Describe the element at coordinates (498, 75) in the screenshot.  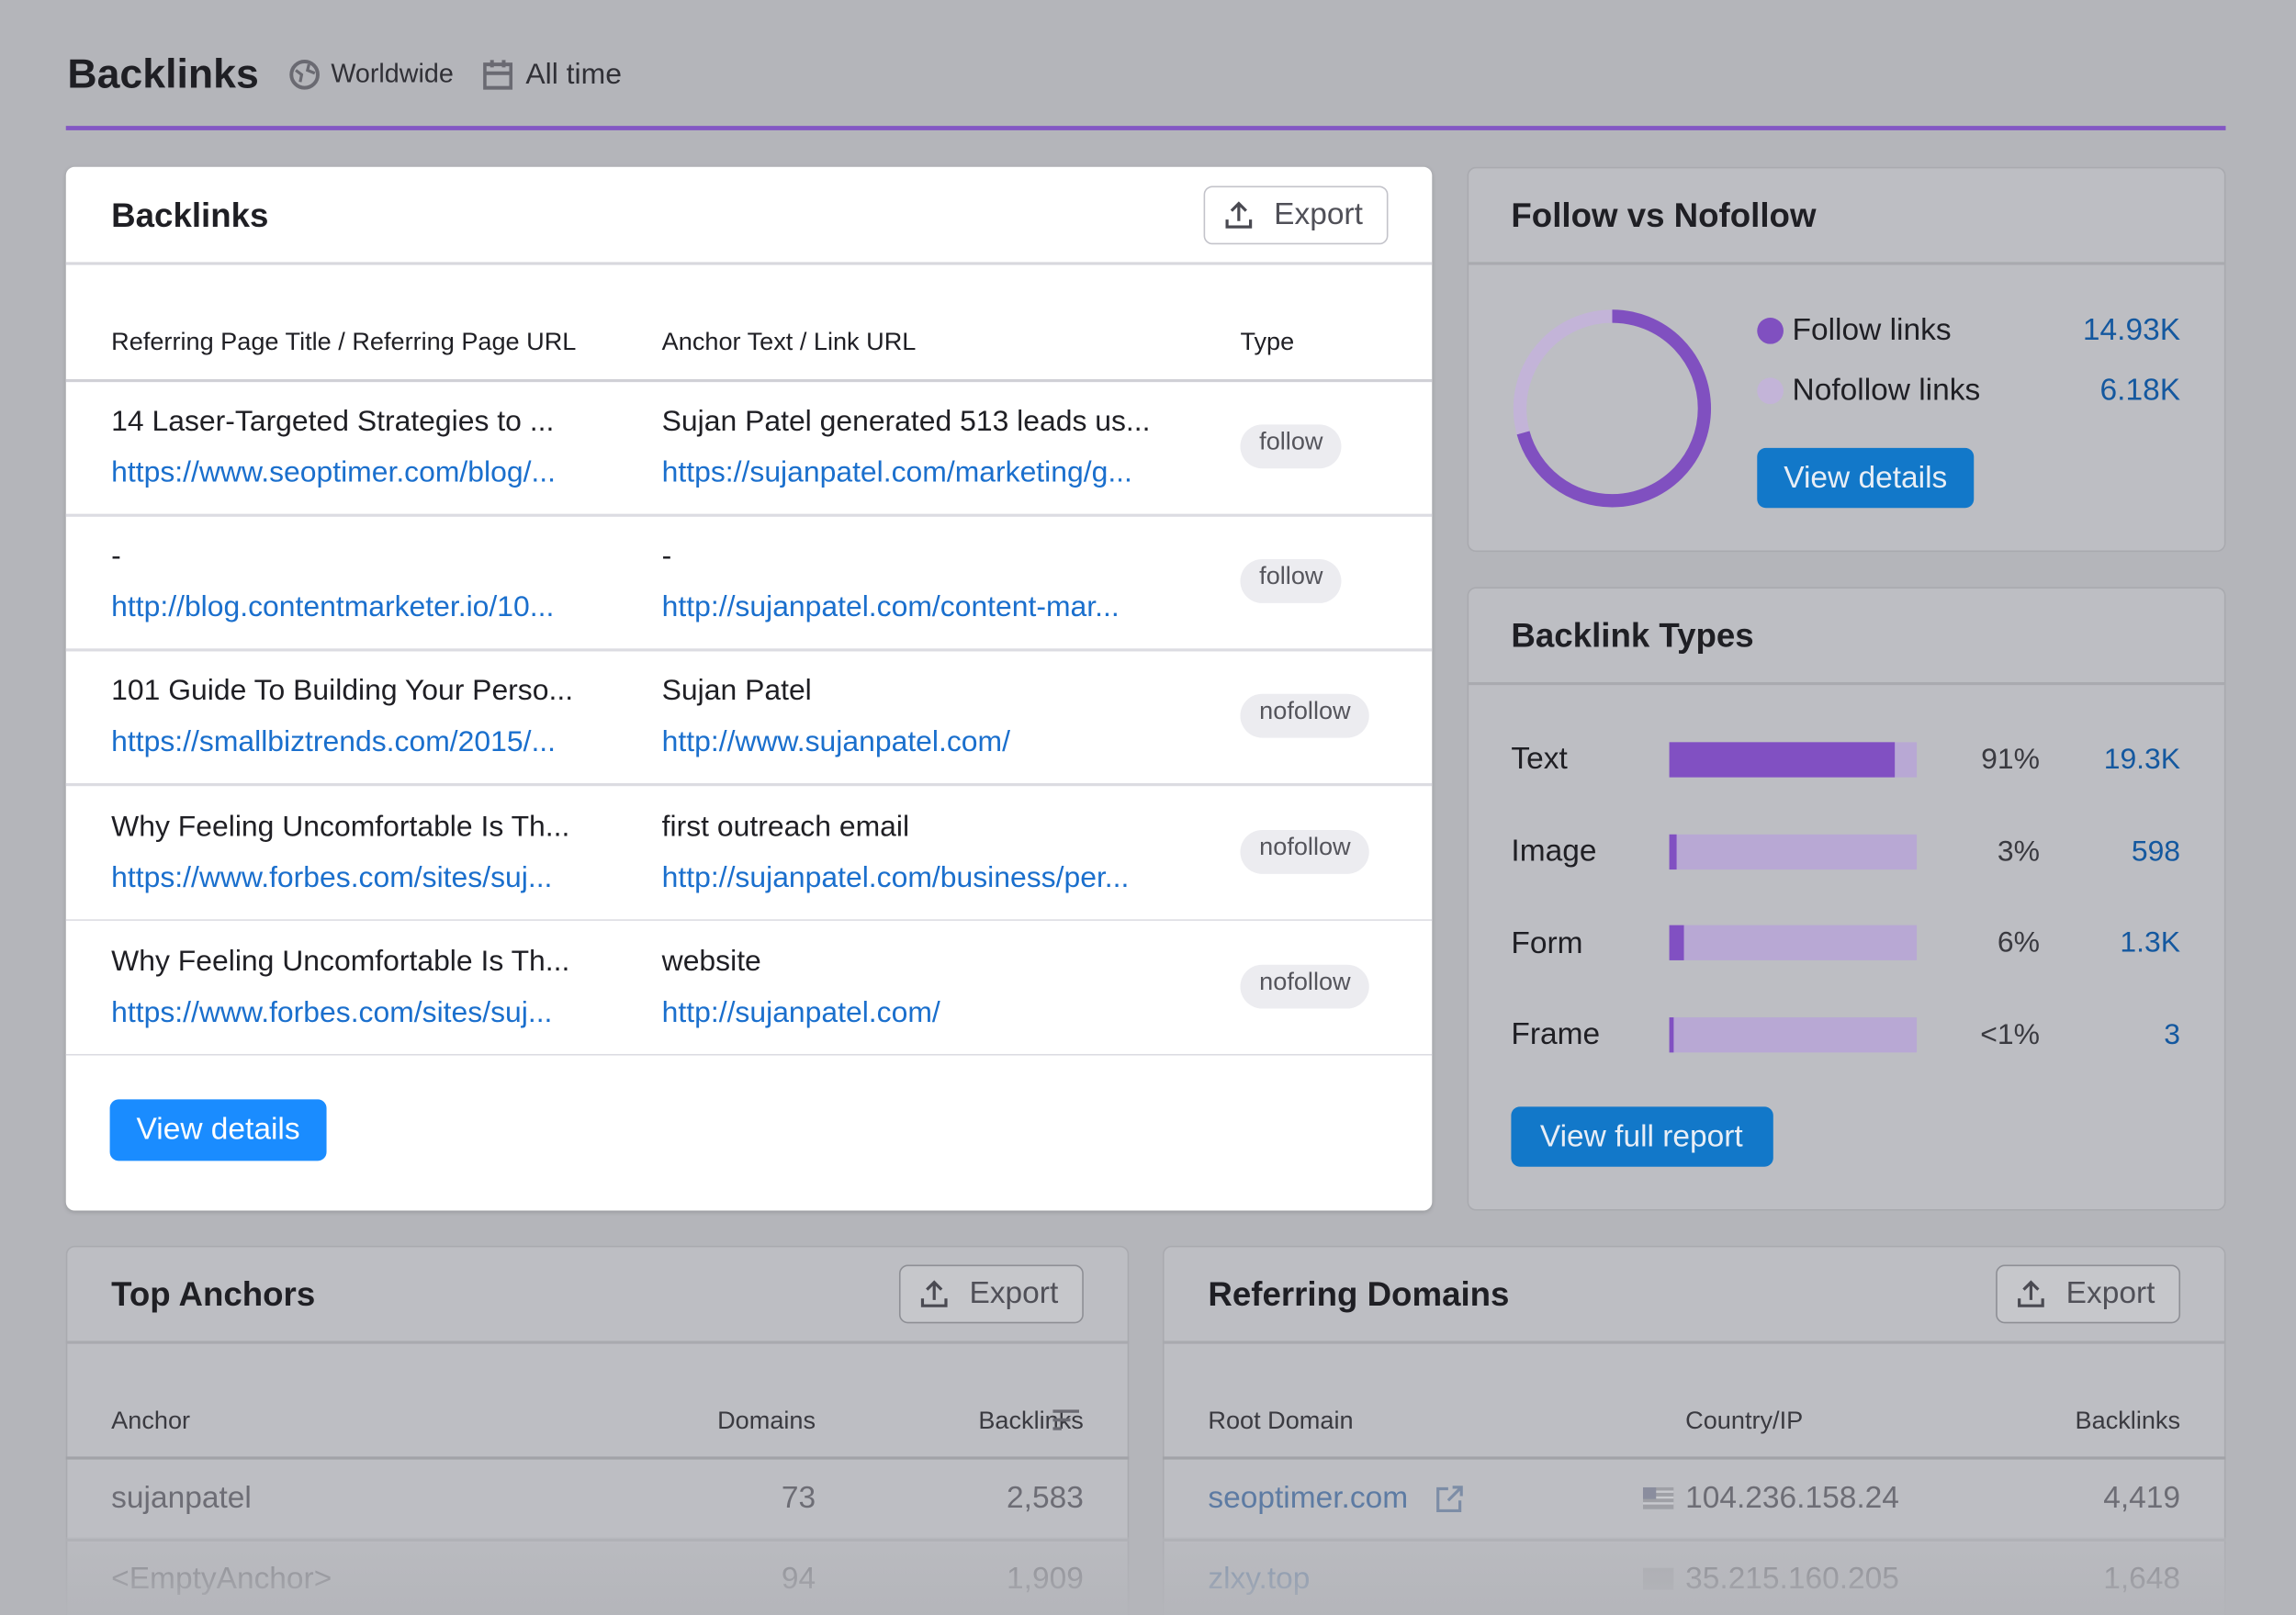
I see `calendar-icon` at that location.